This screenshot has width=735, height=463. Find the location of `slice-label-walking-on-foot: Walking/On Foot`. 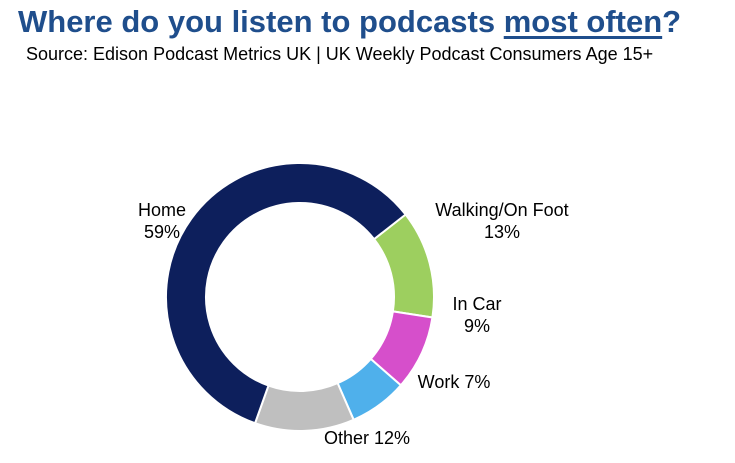

slice-label-walking-on-foot: Walking/On Foot is located at coordinates (501, 210).